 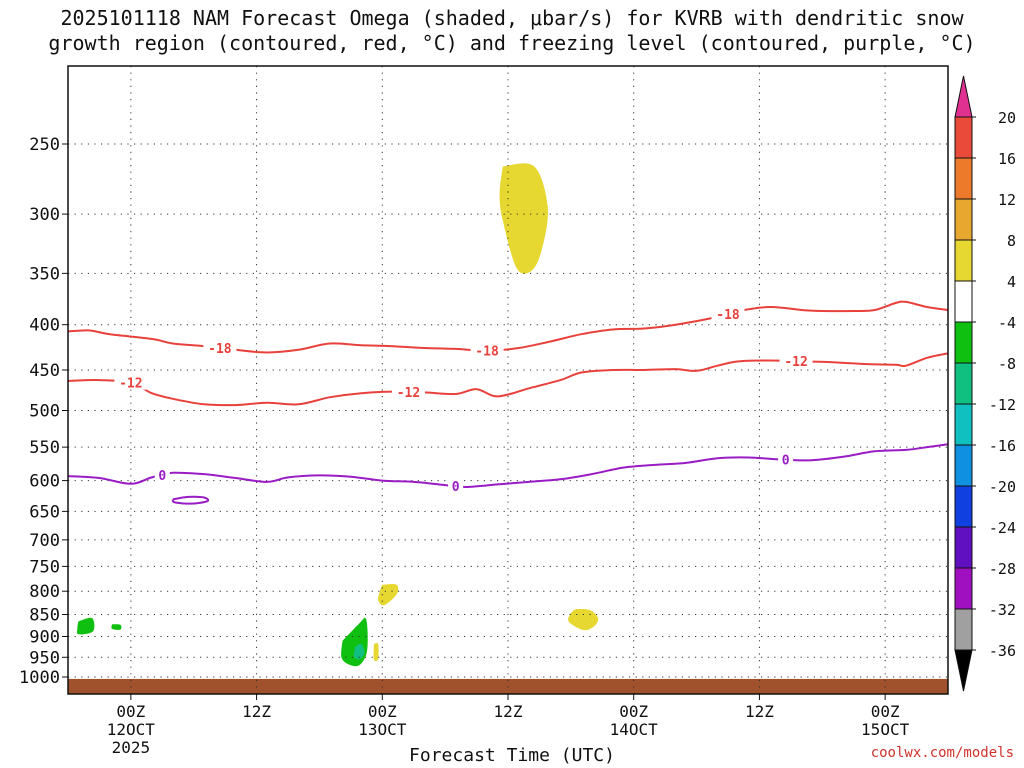 What do you see at coordinates (44, 637) in the screenshot?
I see `y-tick-label: 900` at bounding box center [44, 637].